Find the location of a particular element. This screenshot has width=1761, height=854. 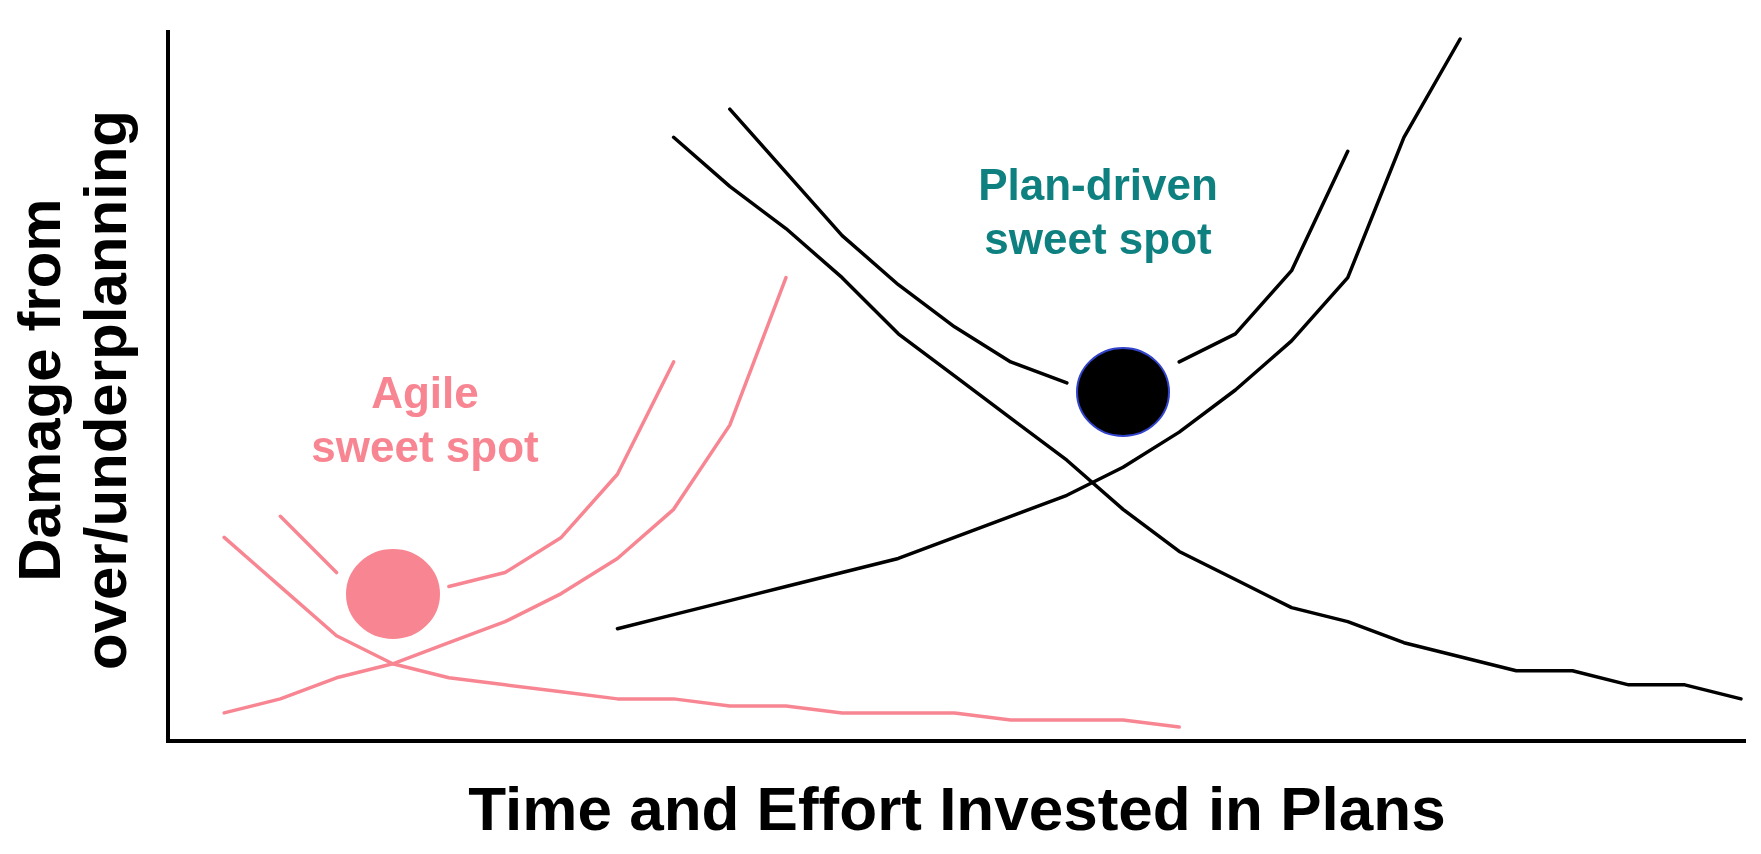

y-axis-title: Damage from over/underplanning is located at coordinates (72, 390).